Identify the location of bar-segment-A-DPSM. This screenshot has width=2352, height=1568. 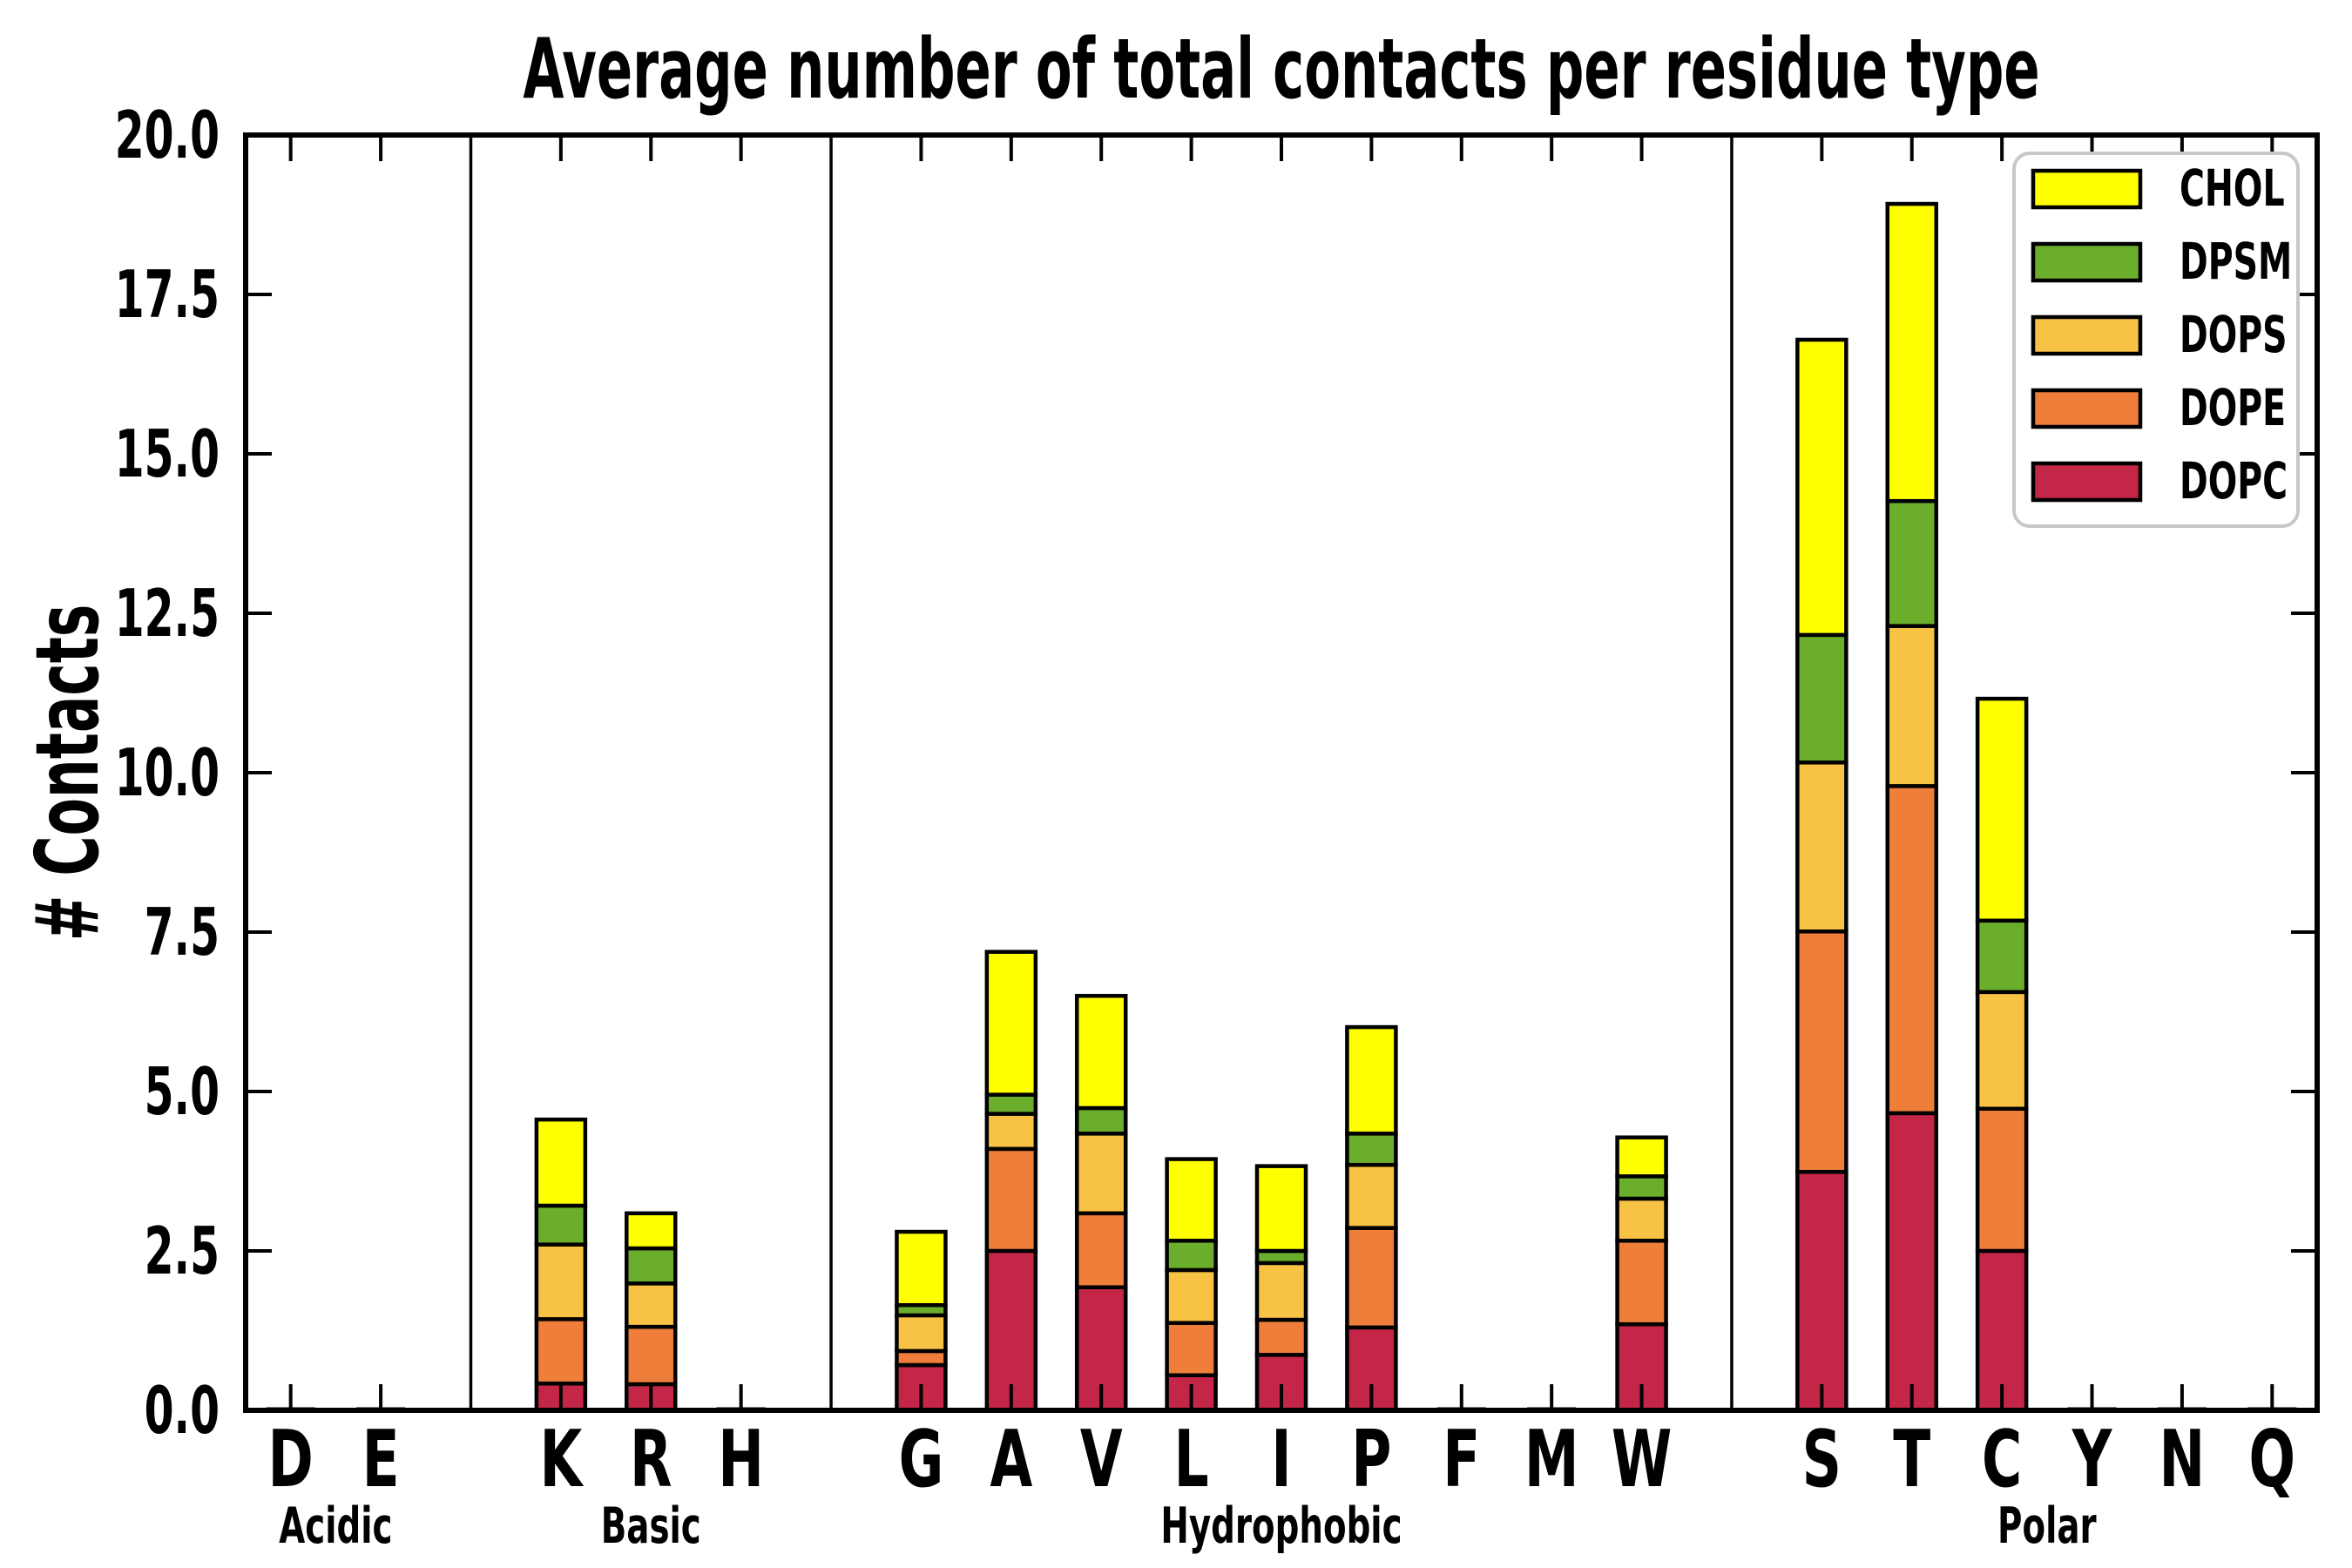
(1011, 1104).